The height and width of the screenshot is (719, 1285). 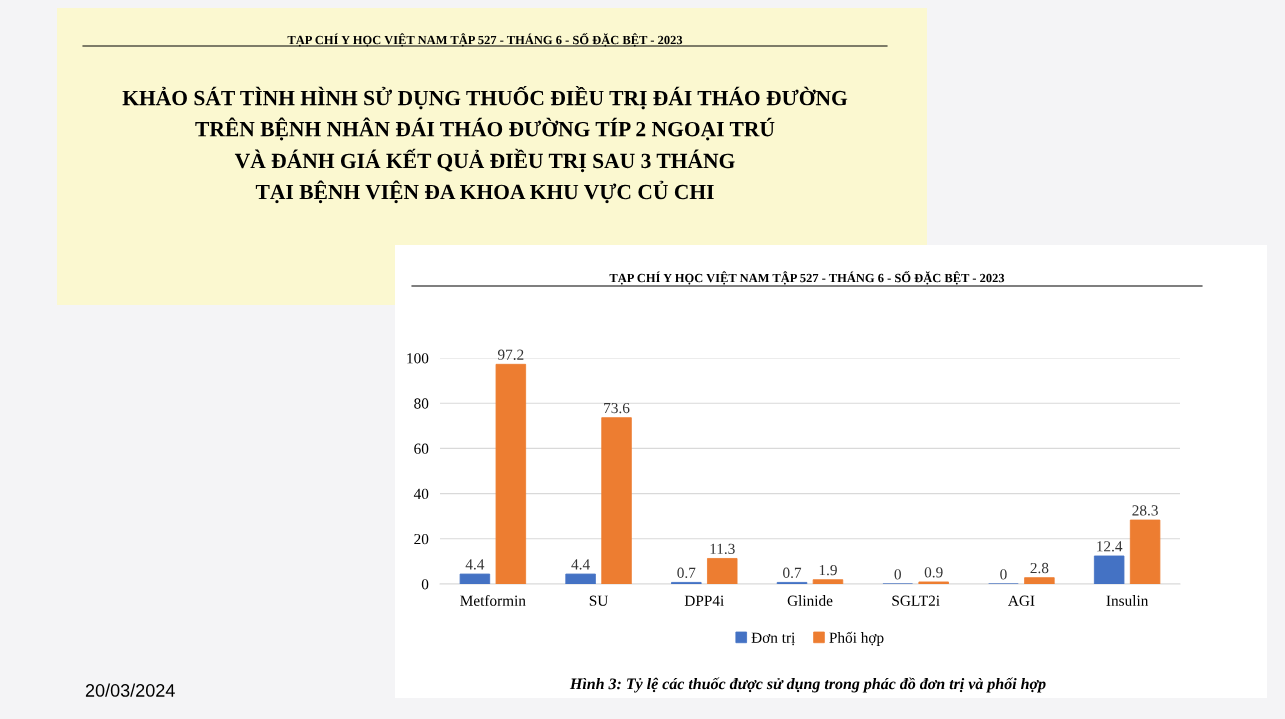 I want to click on data-label: 28.3, so click(x=1145, y=510).